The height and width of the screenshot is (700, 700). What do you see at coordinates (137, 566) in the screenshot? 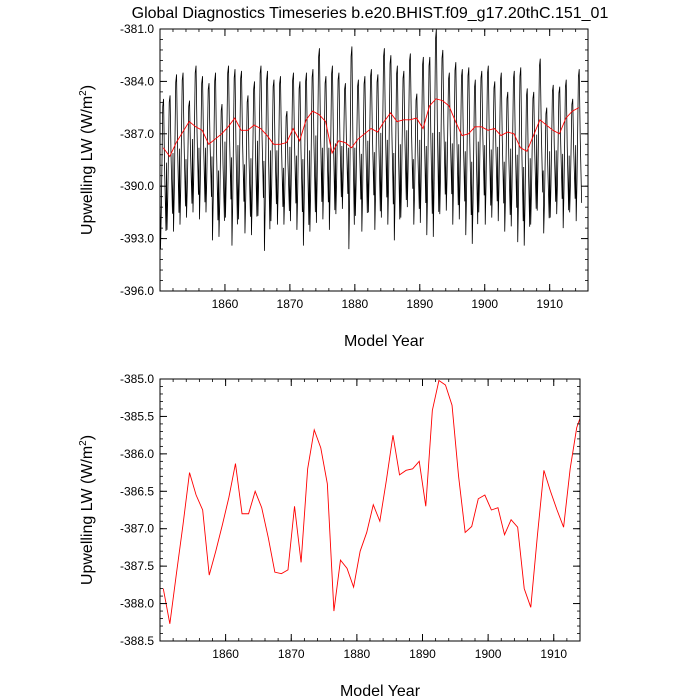
I see `y-tick-label: -387.5` at bounding box center [137, 566].